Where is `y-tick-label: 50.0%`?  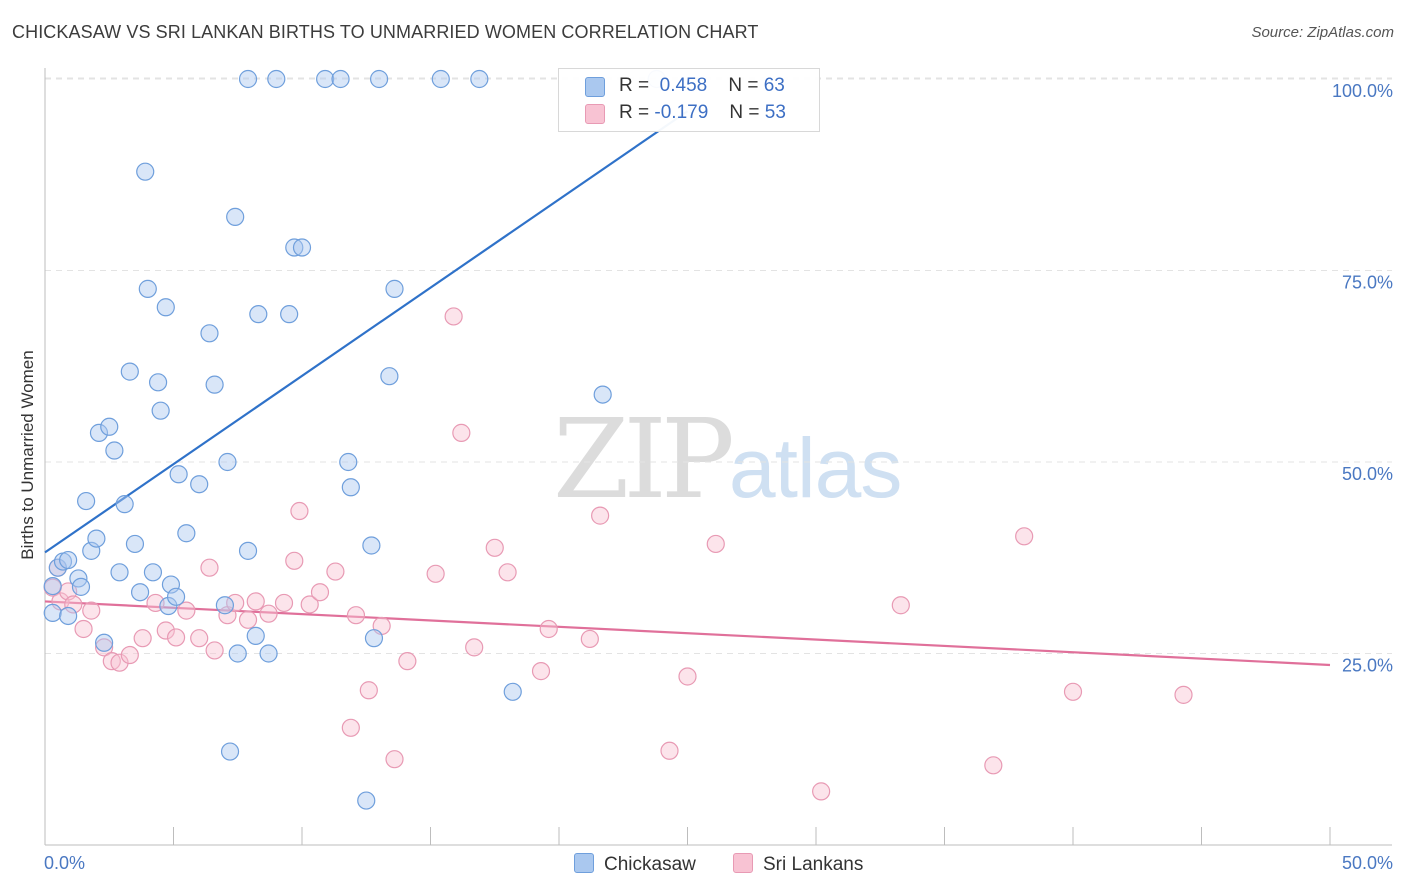
y-tick-label: 50.0% is located at coordinates (1367, 474).